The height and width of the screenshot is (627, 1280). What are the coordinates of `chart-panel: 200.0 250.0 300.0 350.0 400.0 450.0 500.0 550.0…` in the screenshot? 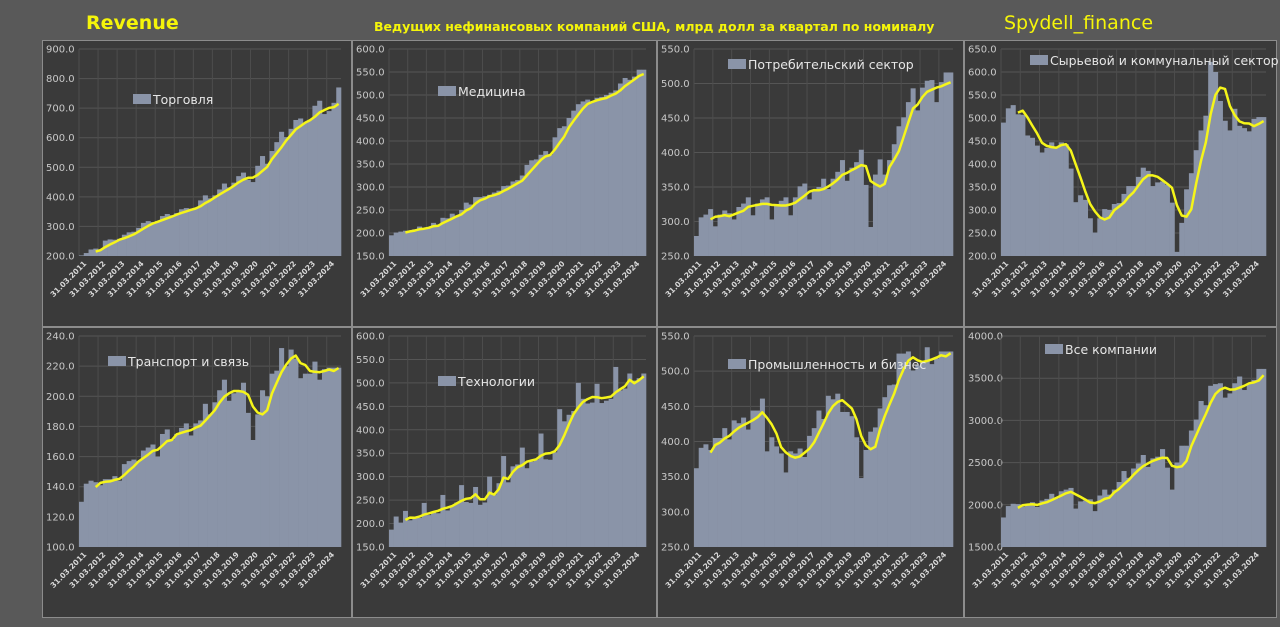 It's located at (1121, 183).